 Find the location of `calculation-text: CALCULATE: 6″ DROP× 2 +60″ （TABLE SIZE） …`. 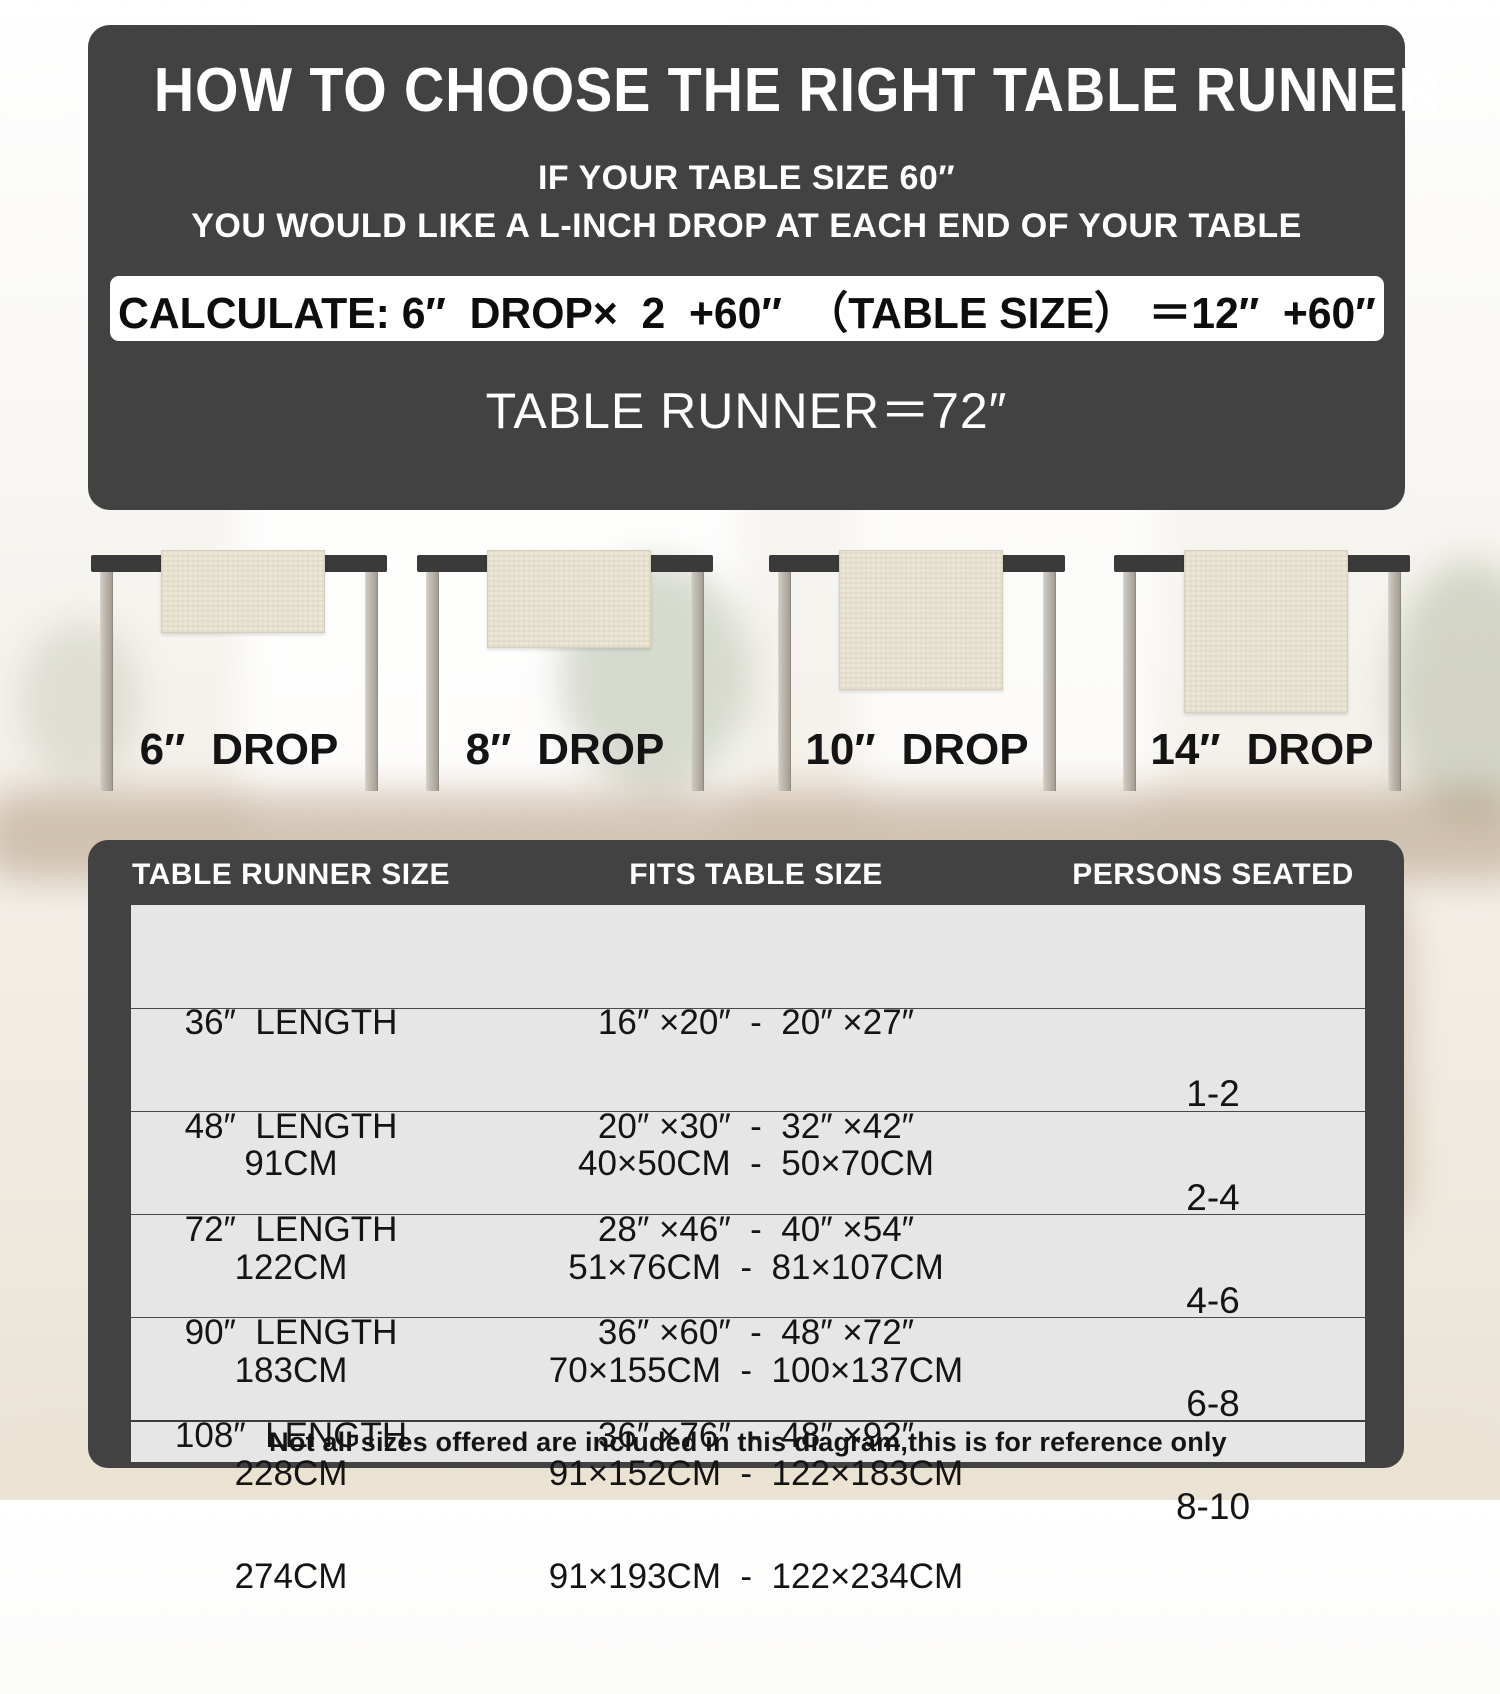

calculation-text: CALCULATE: 6″ DROP× 2 +60″ （TABLE SIZE） … is located at coordinates (746, 313).